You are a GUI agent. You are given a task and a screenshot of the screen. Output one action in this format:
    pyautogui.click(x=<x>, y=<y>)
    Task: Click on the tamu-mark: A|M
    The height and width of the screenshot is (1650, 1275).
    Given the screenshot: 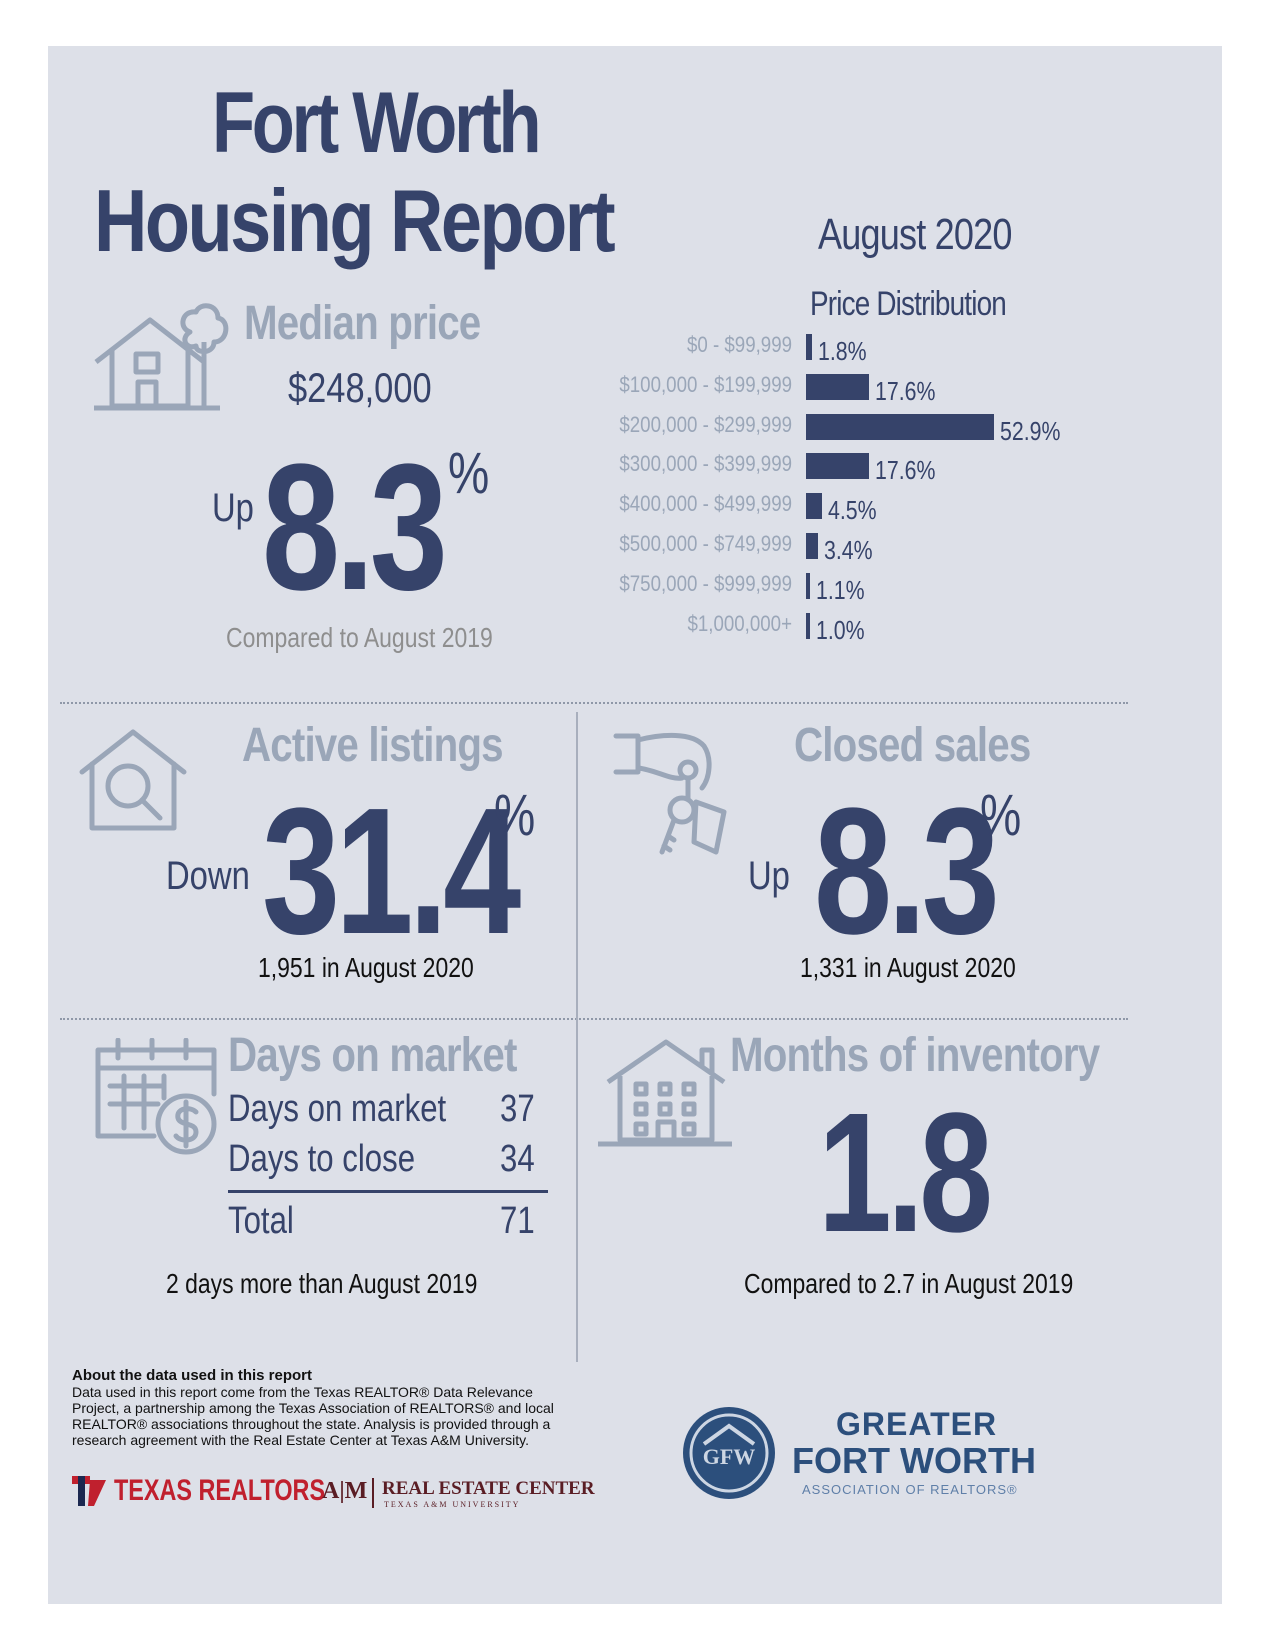 What is the action you would take?
    pyautogui.click(x=345, y=1491)
    